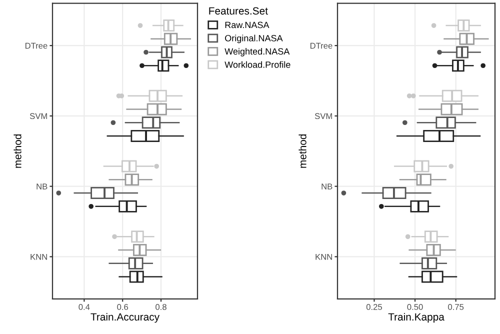 The image size is (500, 334). I want to click on legend-title: Features.Set, so click(238, 11).